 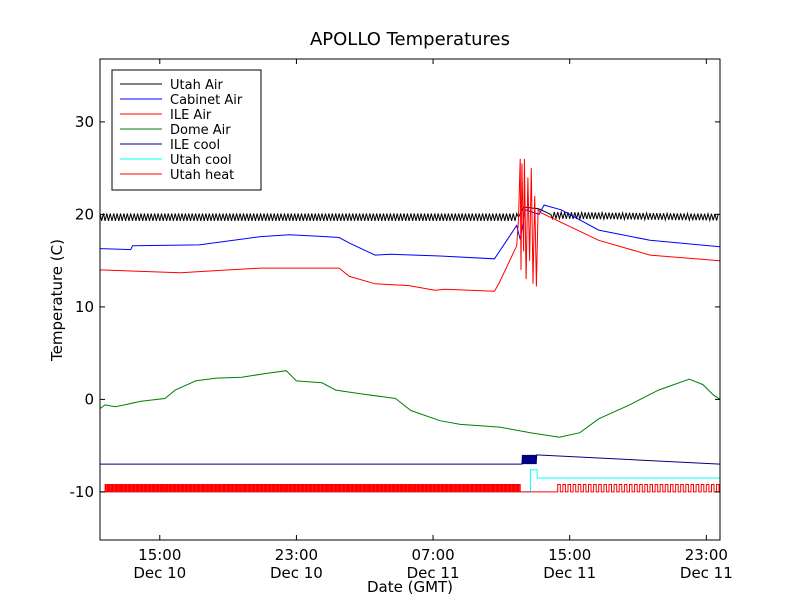 I want to click on legend-label: Cabinet Air, so click(x=206, y=100).